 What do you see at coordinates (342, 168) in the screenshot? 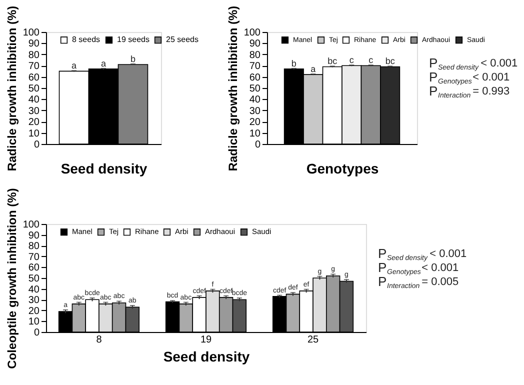
I see `x-axis-title: Genotypes` at bounding box center [342, 168].